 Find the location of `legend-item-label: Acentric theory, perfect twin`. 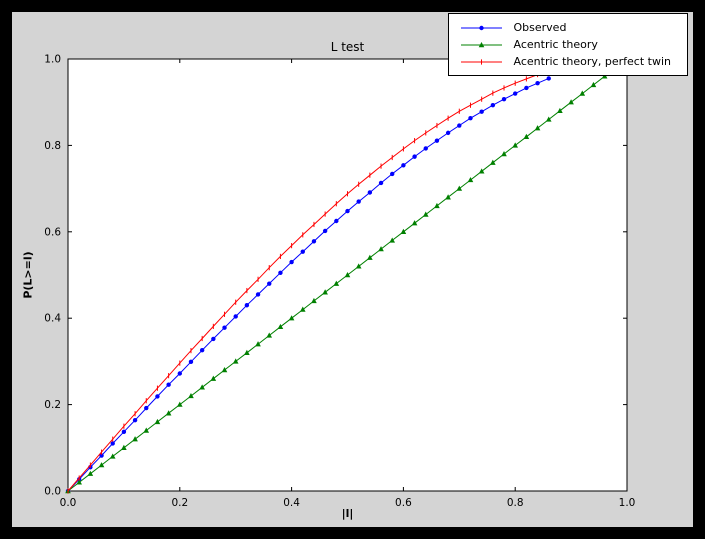

legend-item-label: Acentric theory, perfect twin is located at coordinates (592, 61).